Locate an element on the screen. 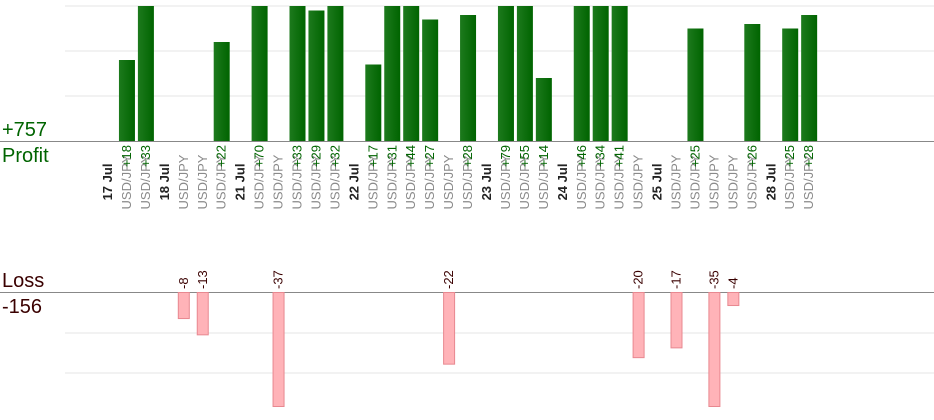 The image size is (934, 420). profit-value-label: +26 is located at coordinates (751, 156).